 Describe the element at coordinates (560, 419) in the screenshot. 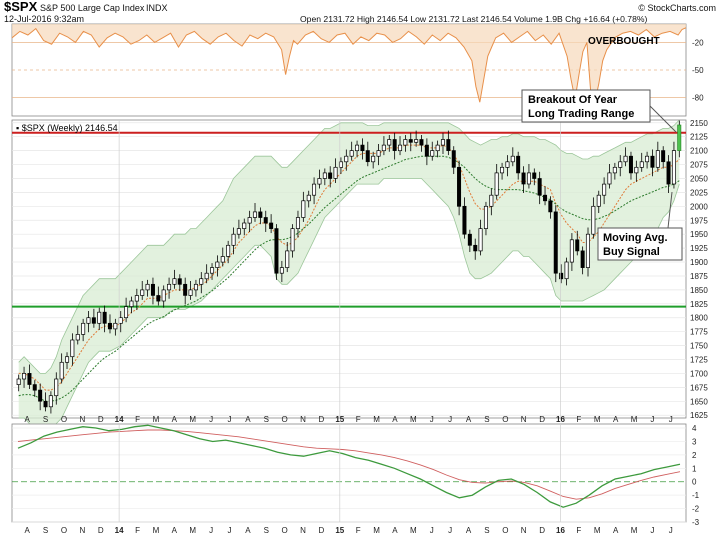

I see `x-tick-label: 16` at that location.